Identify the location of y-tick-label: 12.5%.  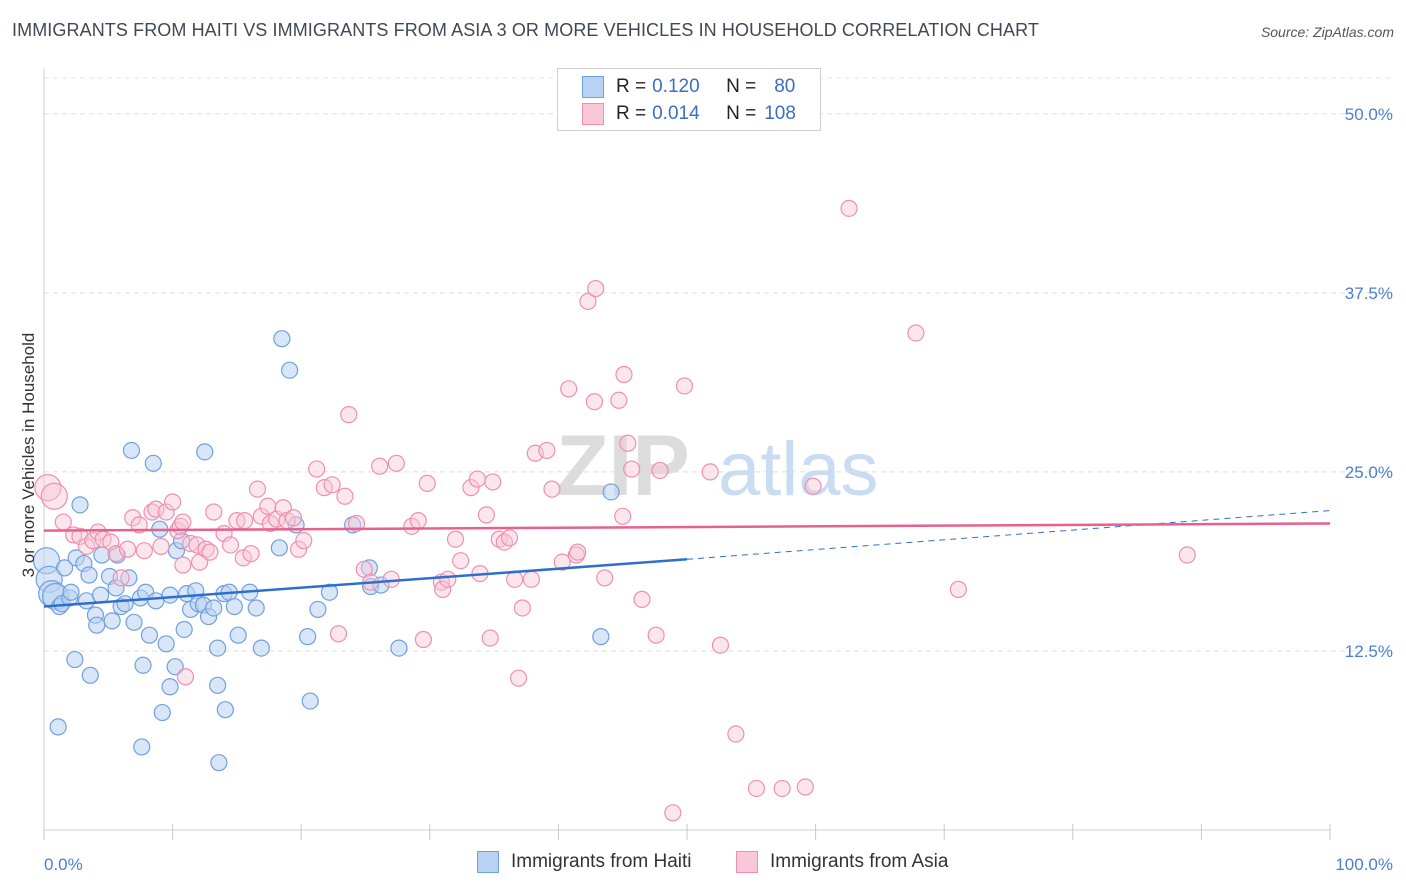
(1369, 651).